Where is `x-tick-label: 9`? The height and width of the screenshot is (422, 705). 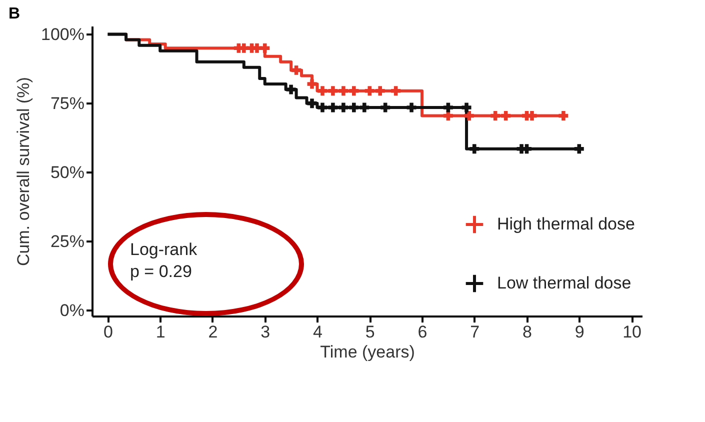 x-tick-label: 9 is located at coordinates (579, 332).